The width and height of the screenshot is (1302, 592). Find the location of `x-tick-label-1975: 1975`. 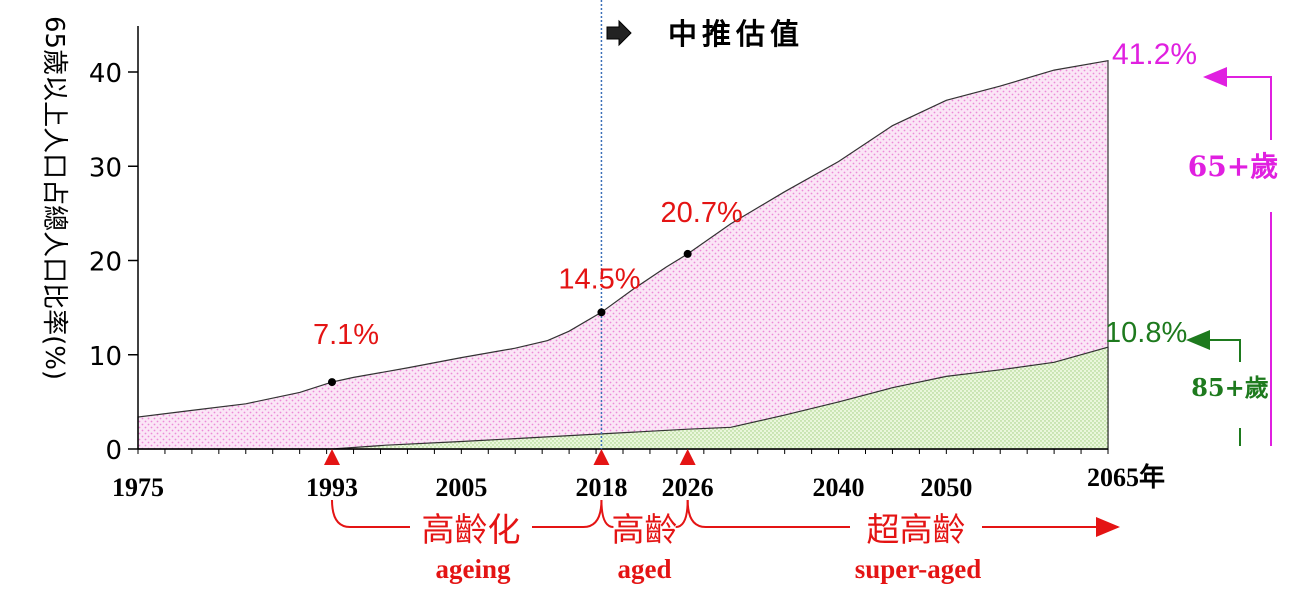

x-tick-label-1975: 1975 is located at coordinates (138, 487).